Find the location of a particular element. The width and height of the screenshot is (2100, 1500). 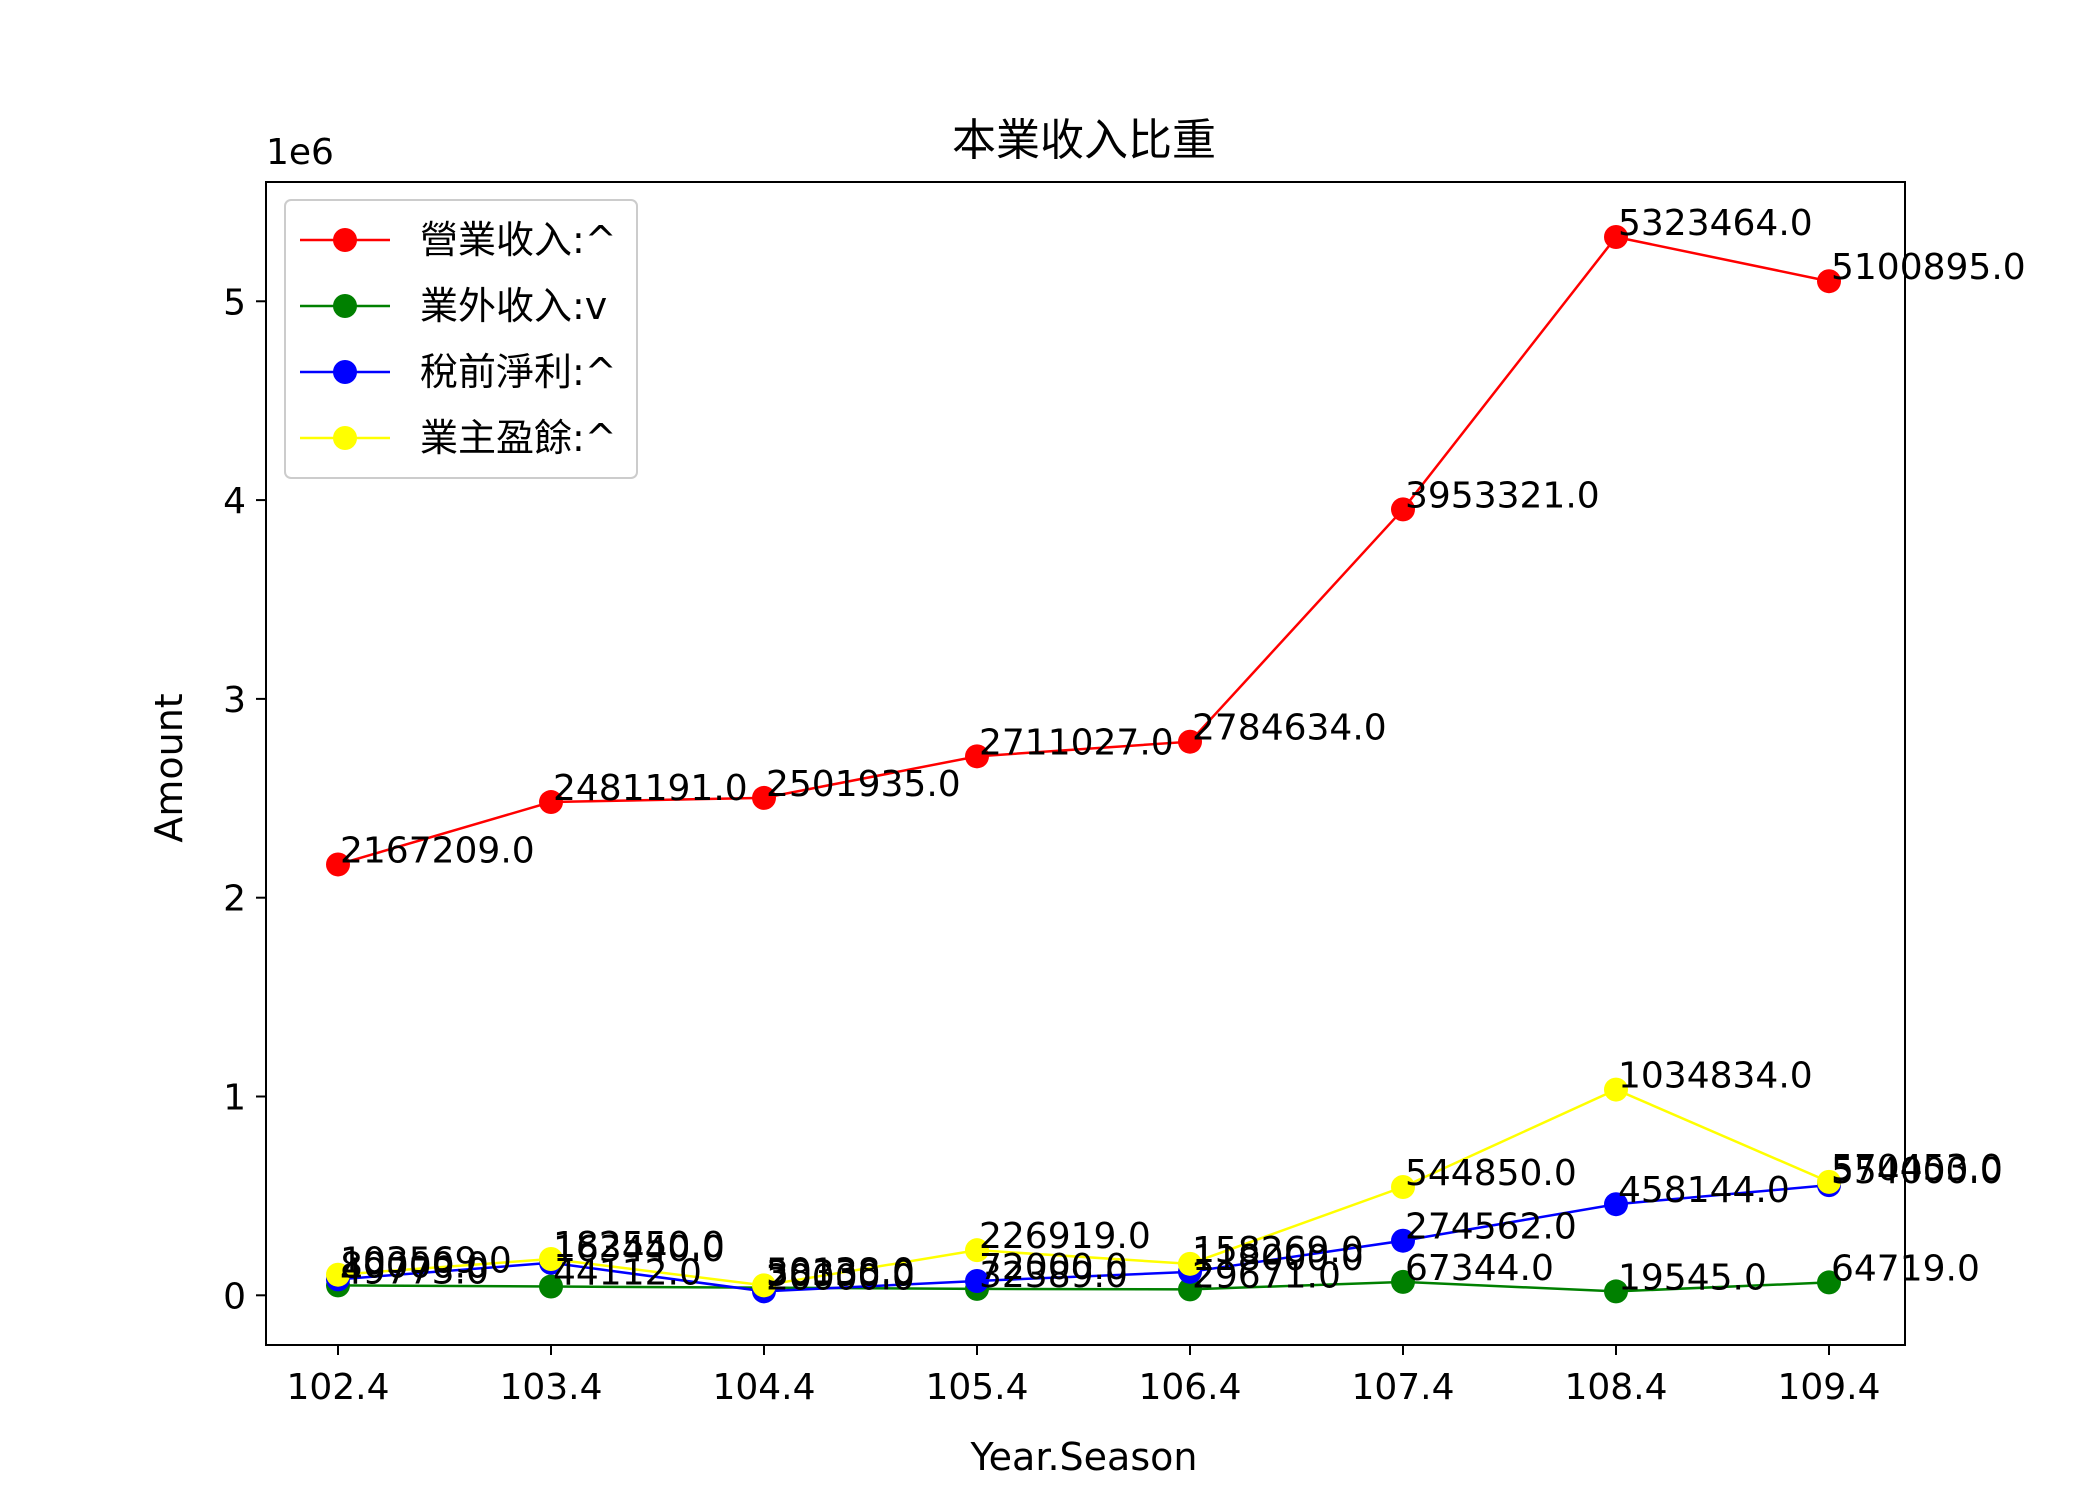

data-label: 67344.0 is located at coordinates (1479, 1268).